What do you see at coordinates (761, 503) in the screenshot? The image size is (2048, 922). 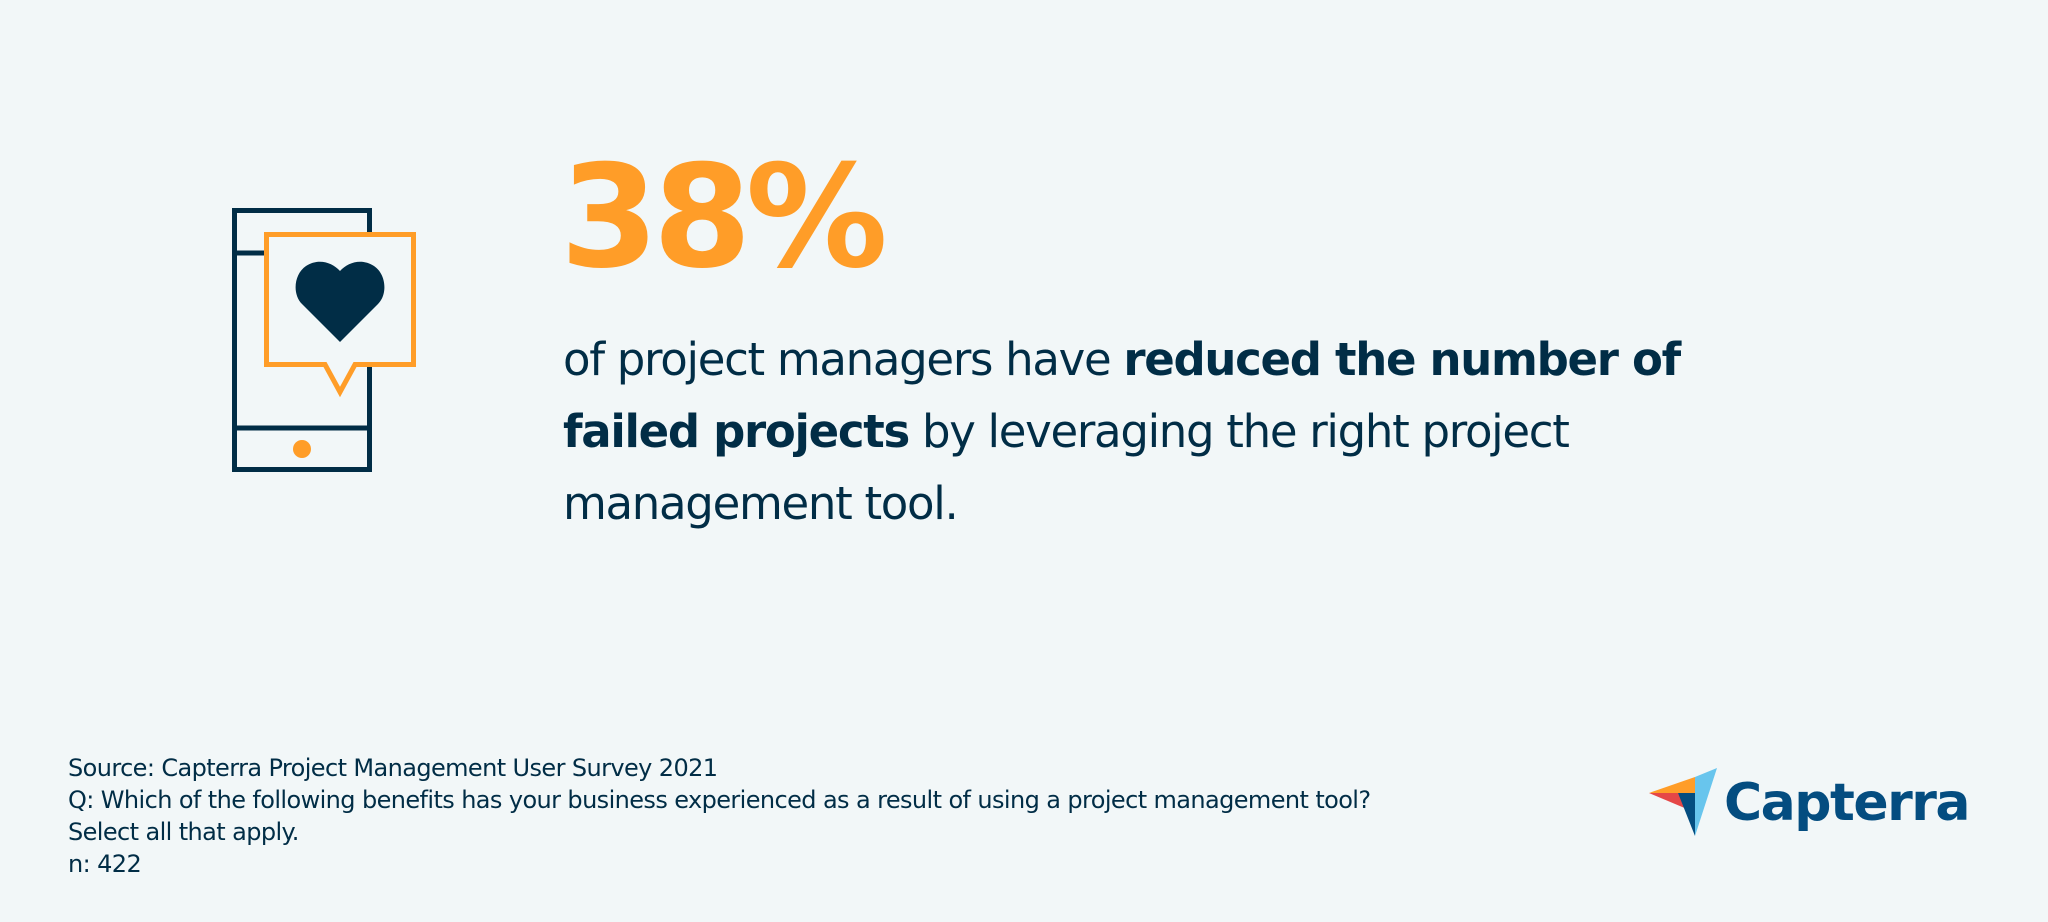 I see `stat-text-normal: management tool.` at bounding box center [761, 503].